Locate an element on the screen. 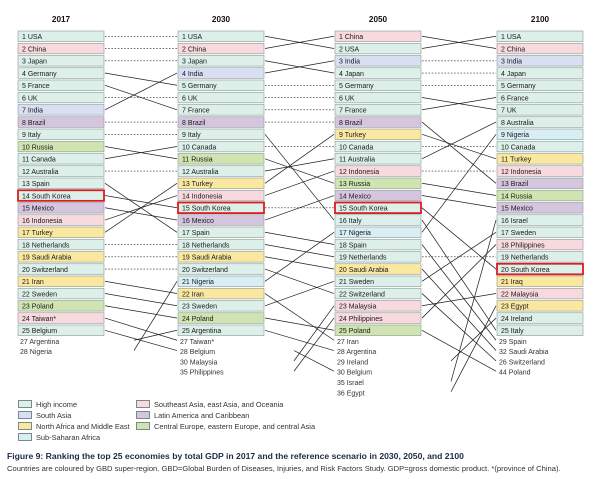 The width and height of the screenshot is (600, 479). connector-belgium-2030-2050 is located at coordinates (314, 361).